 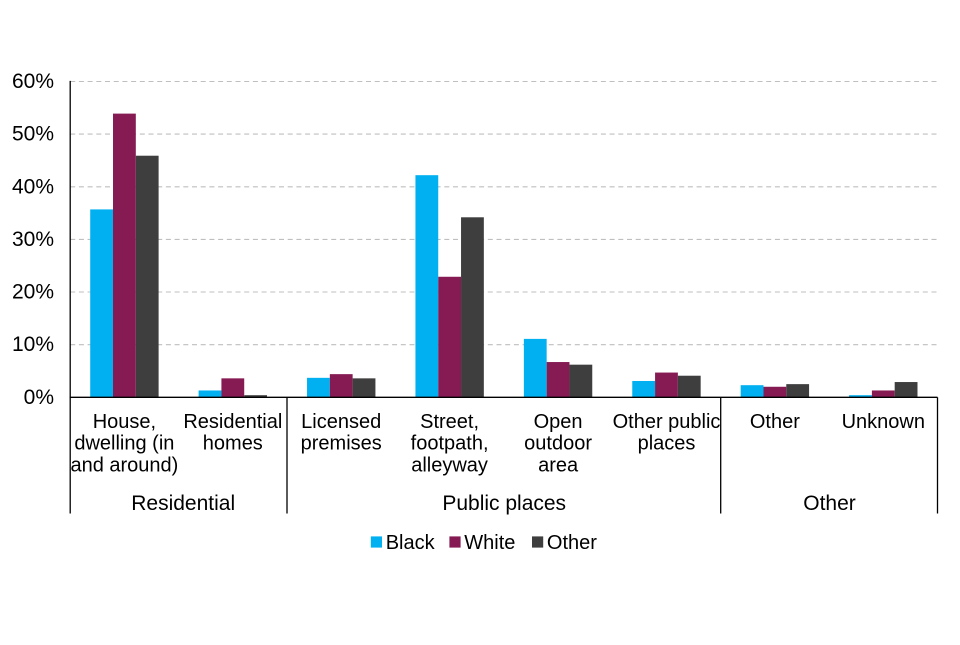 I want to click on svg-text: White, so click(x=489, y=543).